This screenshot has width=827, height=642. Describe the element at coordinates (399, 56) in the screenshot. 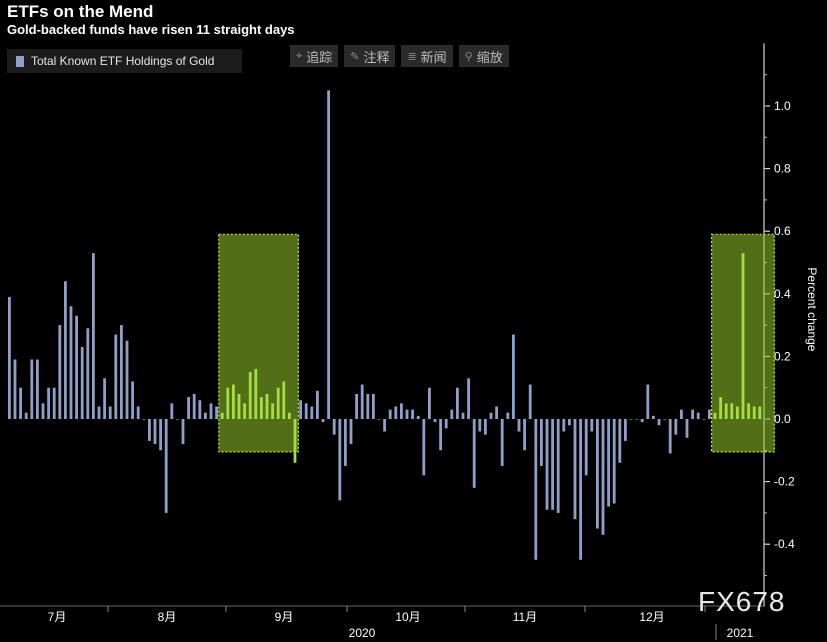

I see `chart-toolbar: ⌖ 追踪 ✎ 注释 ≣ 新闻 ⚲ 缩放` at that location.